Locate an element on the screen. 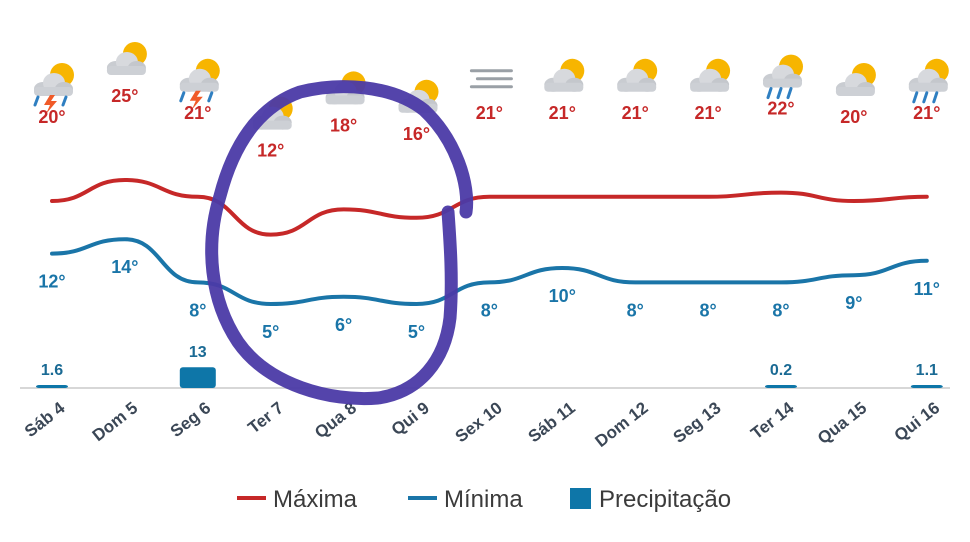 This screenshot has width=970, height=542. legend-precip-swatch is located at coordinates (580, 498).